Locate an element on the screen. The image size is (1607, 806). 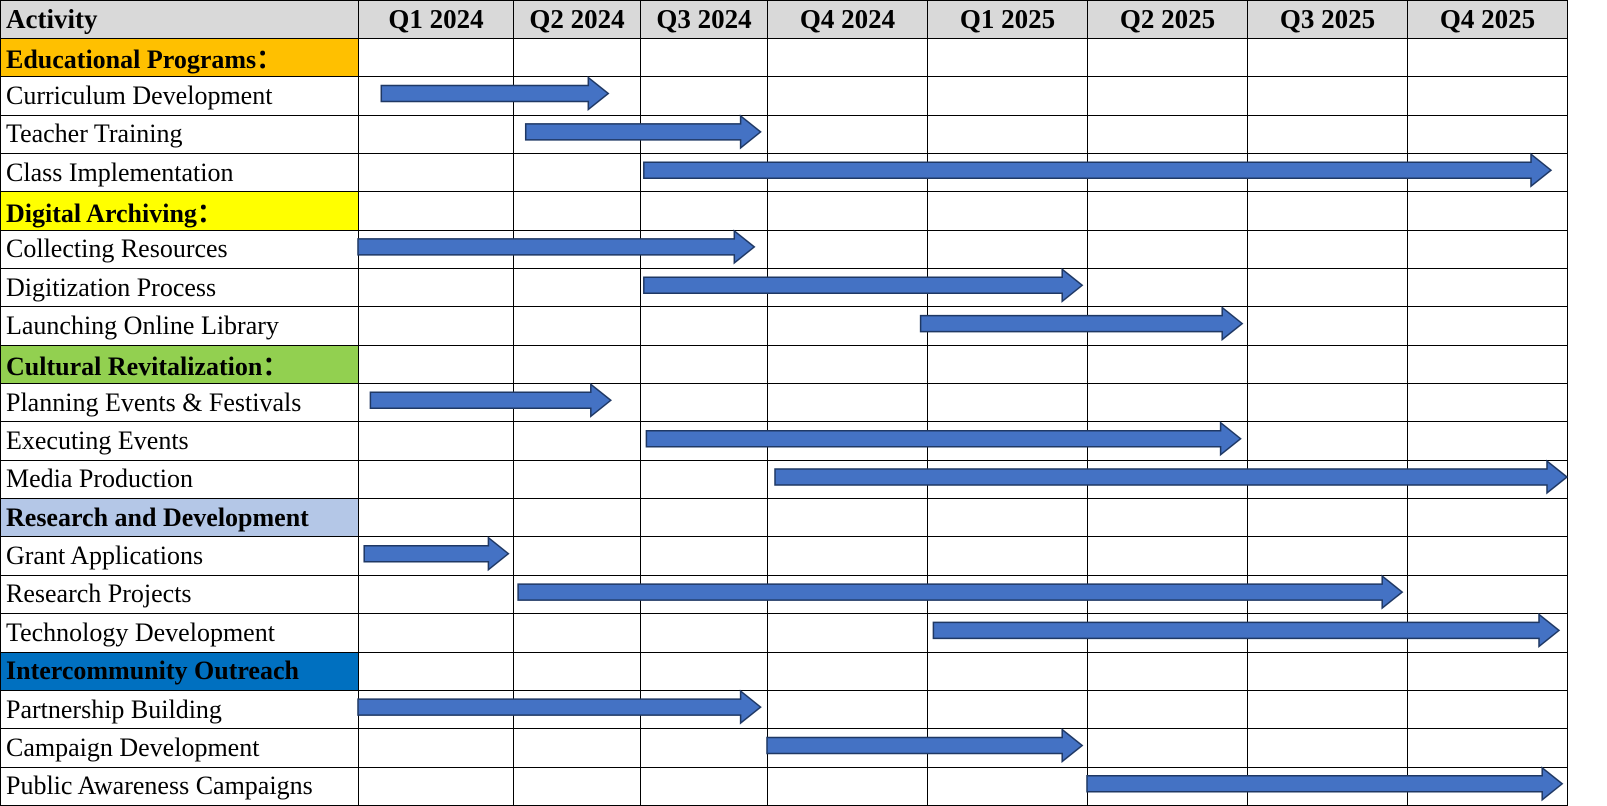
category-row: Digital Archiving： is located at coordinates (784, 211).